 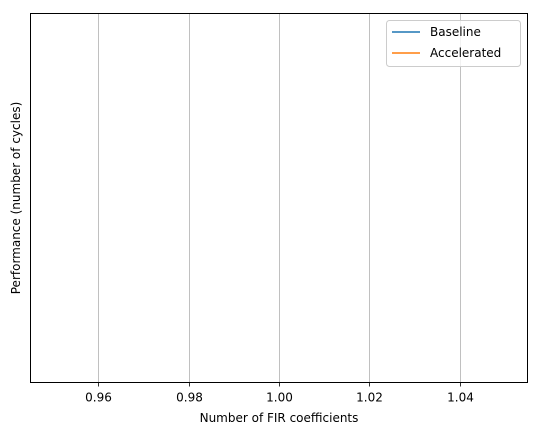 I want to click on x-axis-ticks: 0.96 0.98 1.00 1.02 1.04, so click(x=279, y=393).